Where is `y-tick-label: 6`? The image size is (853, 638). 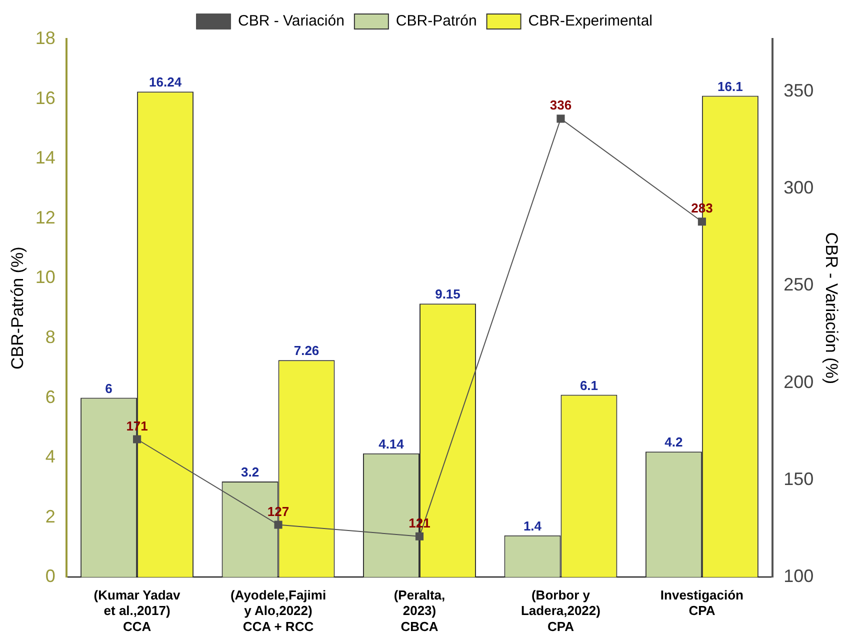
y-tick-label: 6 is located at coordinates (50, 396).